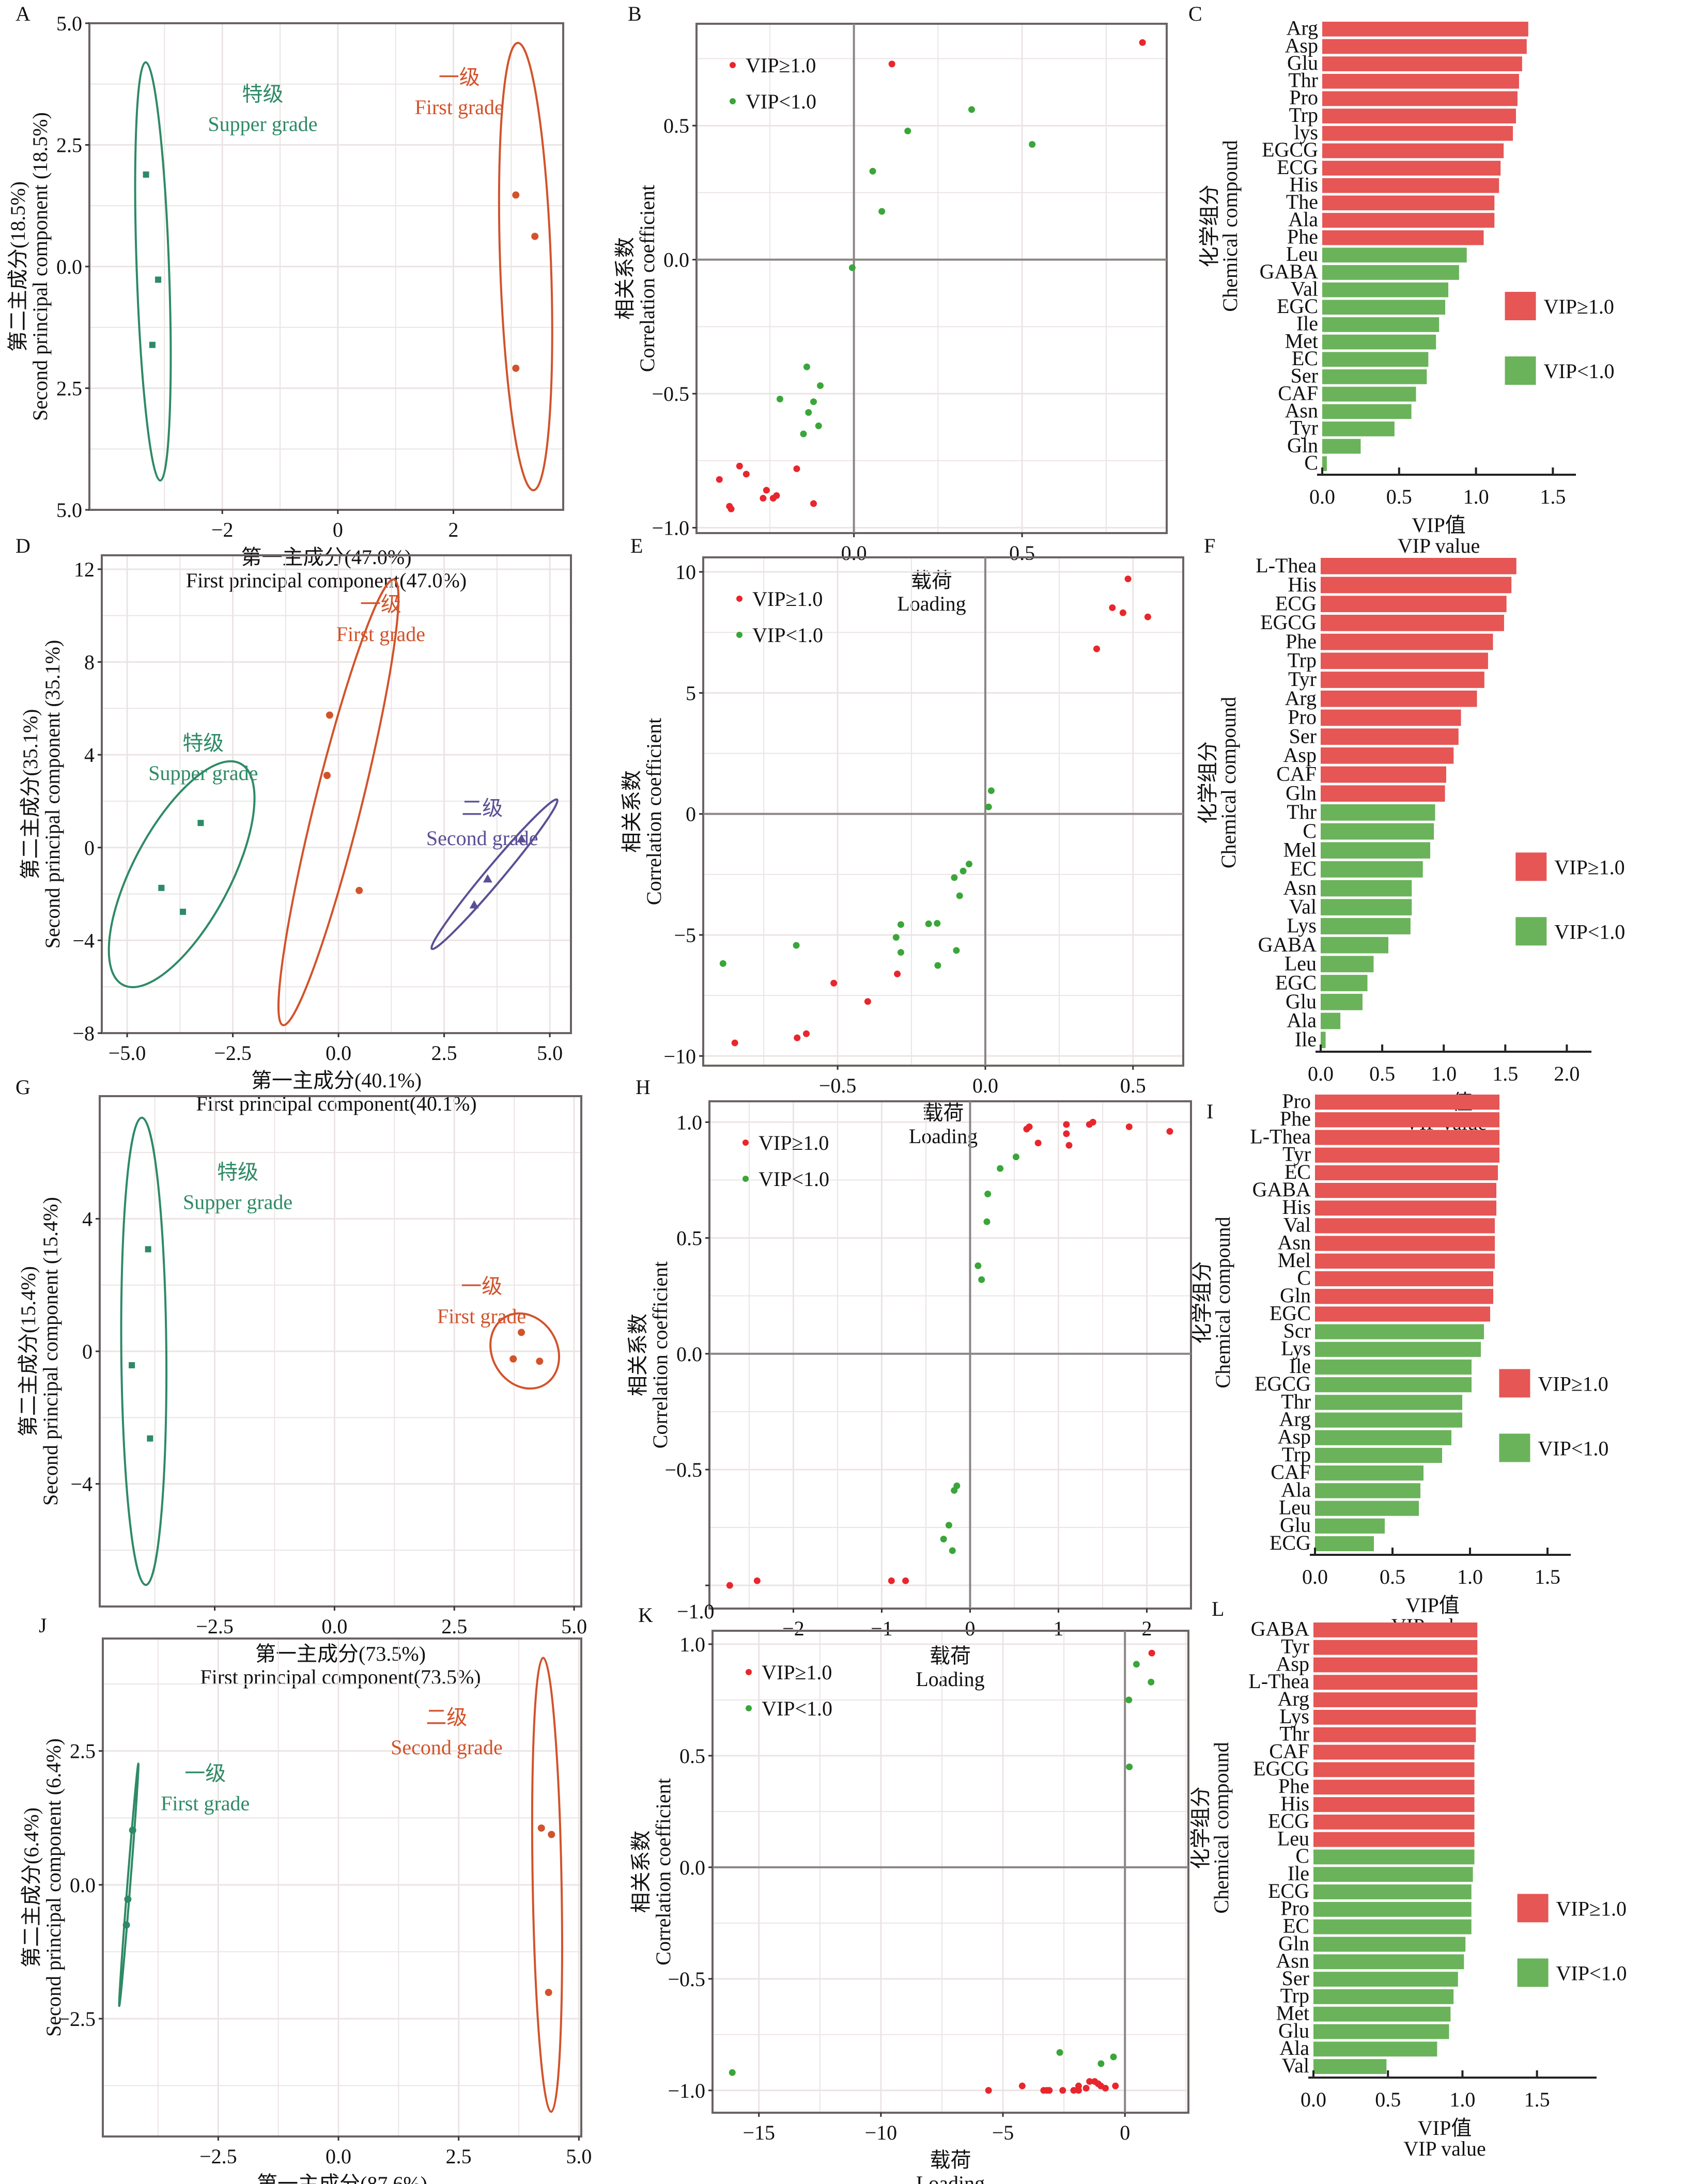 The width and height of the screenshot is (1702, 2184). I want to click on y-tick-label: 2.5, so click(69, 388).